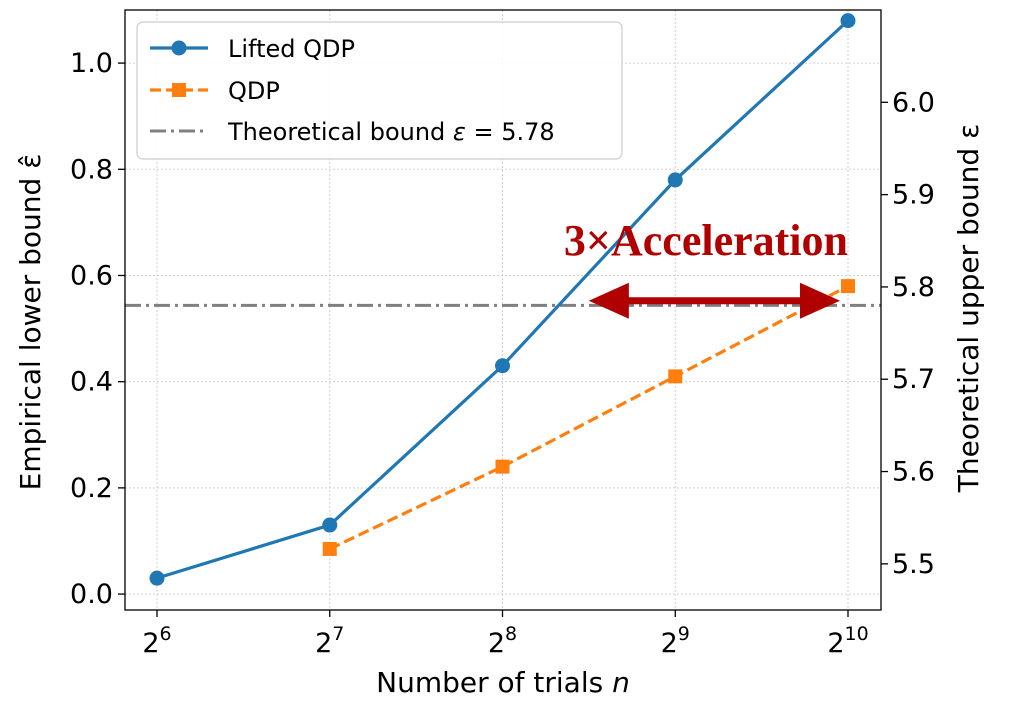 This screenshot has height=702, width=1009. Describe the element at coordinates (675, 641) in the screenshot. I see `x-tick-label: 29` at that location.